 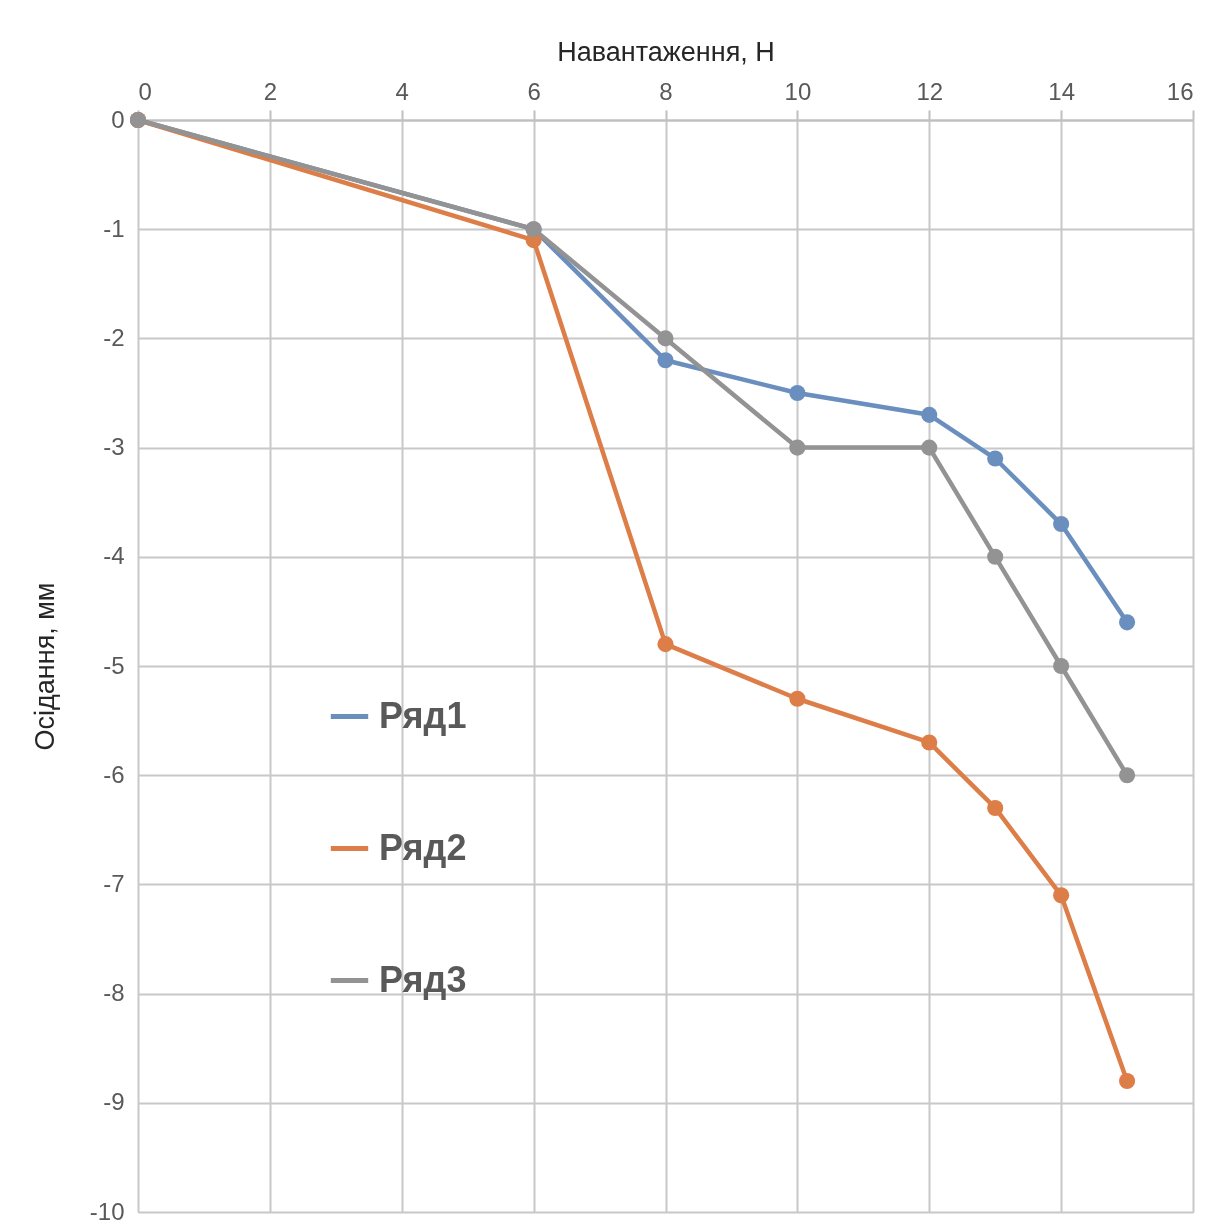 I want to click on legend-label: Ряд1, so click(x=423, y=715).